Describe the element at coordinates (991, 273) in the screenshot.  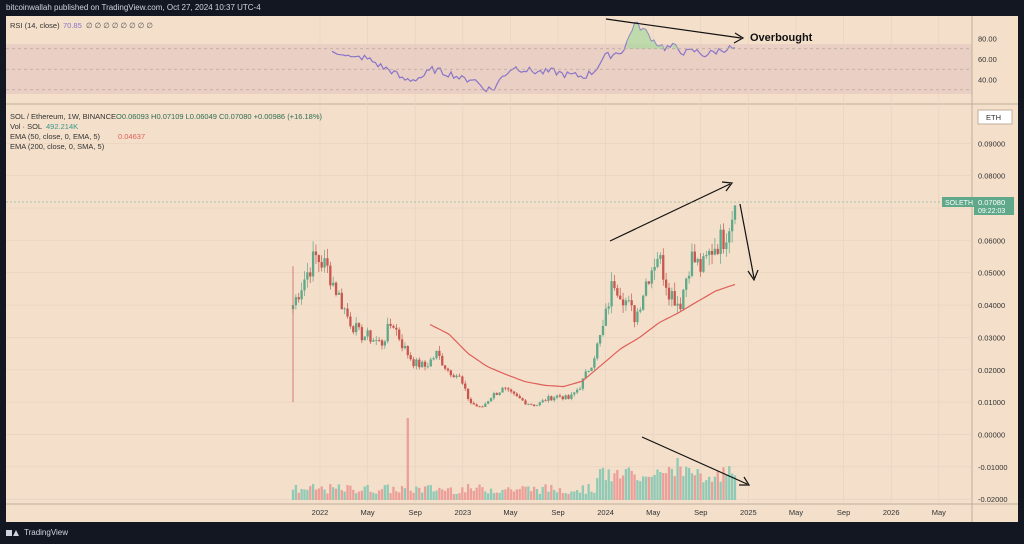
I see `price-tick-label: 0.05000` at that location.